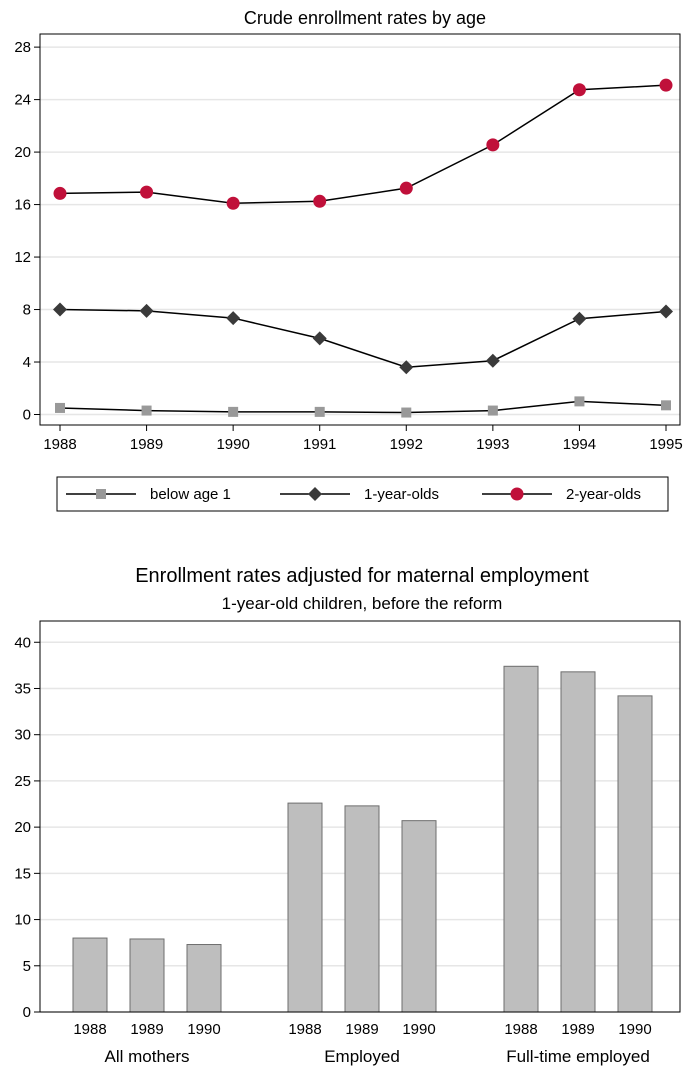  Describe the element at coordinates (22, 642) in the screenshot. I see `y-tick-label: 40` at that location.